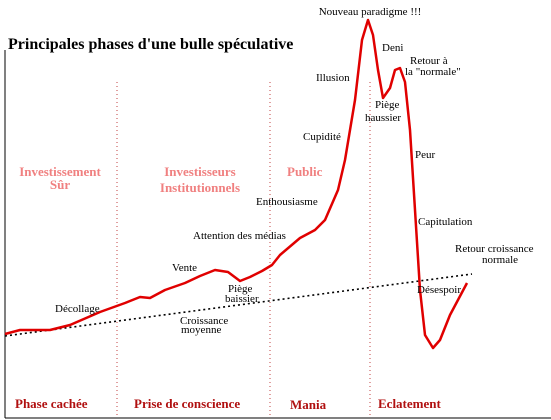 This screenshot has height=420, width=551. What do you see at coordinates (370, 12) in the screenshot?
I see `annotation: Nouveau paradigme !!!` at bounding box center [370, 12].